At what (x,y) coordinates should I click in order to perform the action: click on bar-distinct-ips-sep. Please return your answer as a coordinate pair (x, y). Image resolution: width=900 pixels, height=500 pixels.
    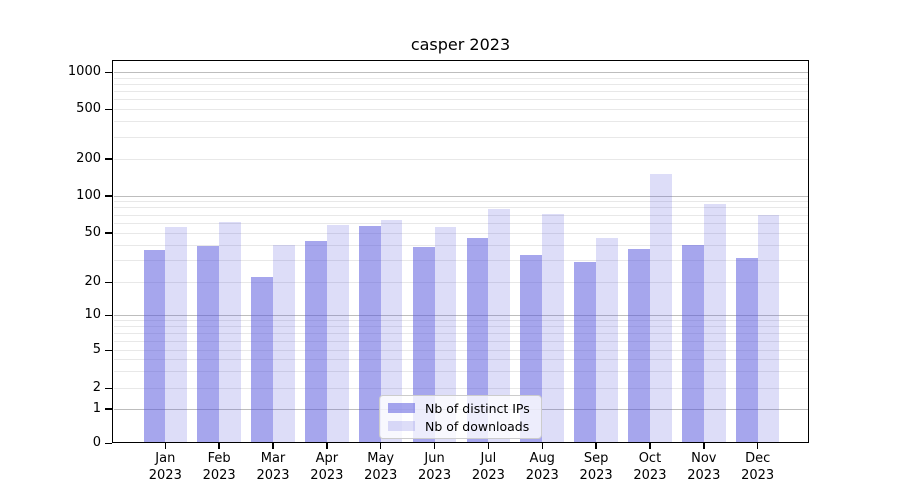
    Looking at the image, I should click on (585, 352).